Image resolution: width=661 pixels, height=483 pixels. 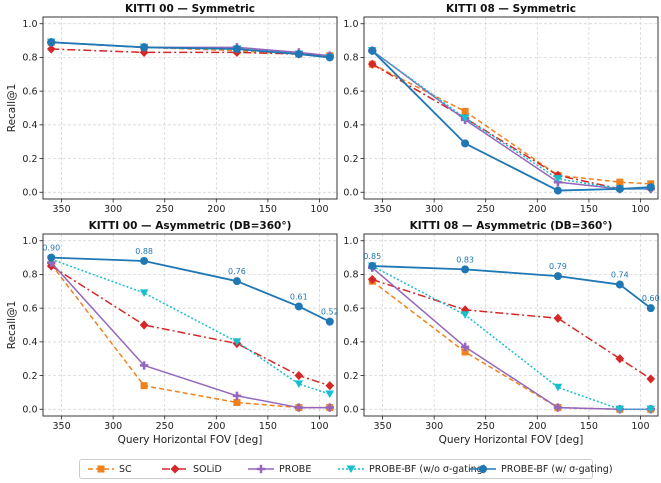 What do you see at coordinates (190, 440) in the screenshot?
I see `panel-3-x-axis-label: Query Horizontal FOV [deg]` at bounding box center [190, 440].